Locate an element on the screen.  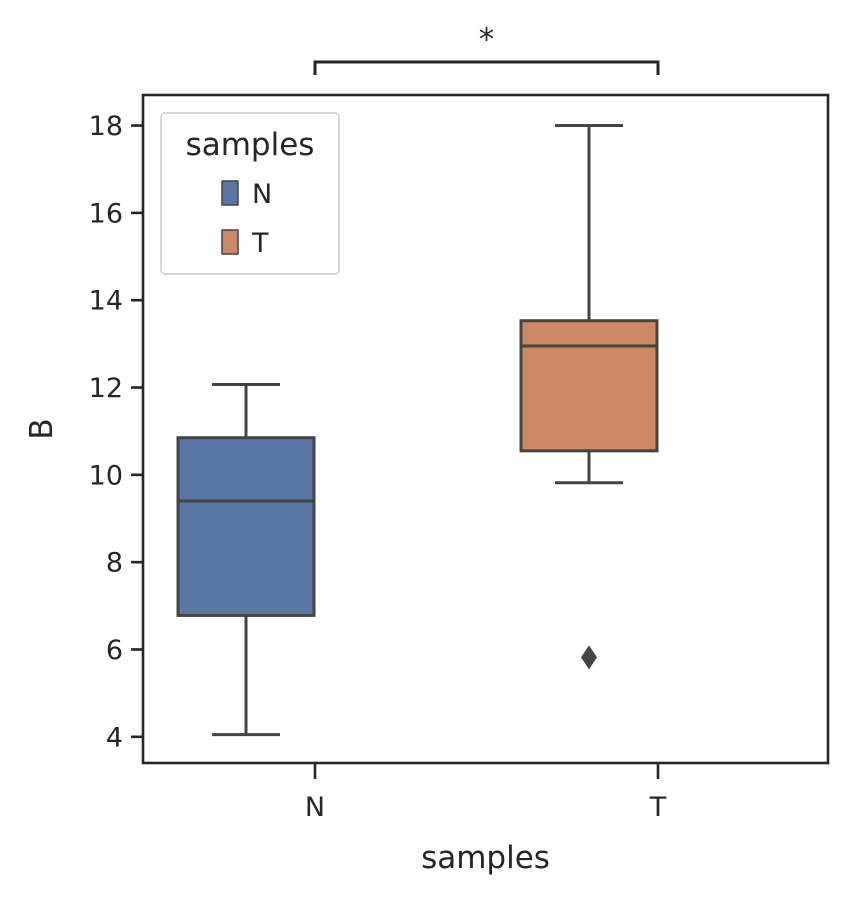
y-tick-label: 6 is located at coordinates (114, 650).